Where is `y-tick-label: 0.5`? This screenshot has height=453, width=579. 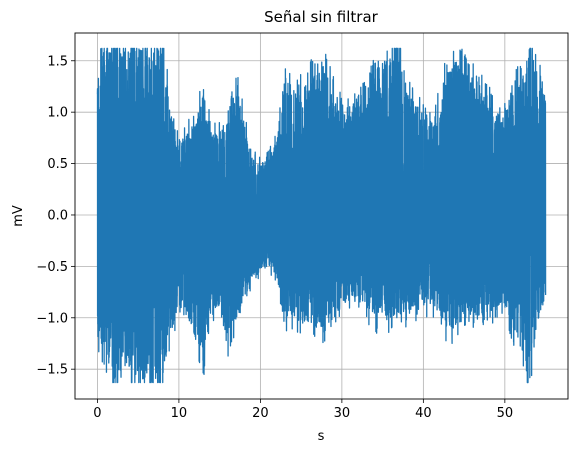
y-tick-label: 0.5 is located at coordinates (57, 164).